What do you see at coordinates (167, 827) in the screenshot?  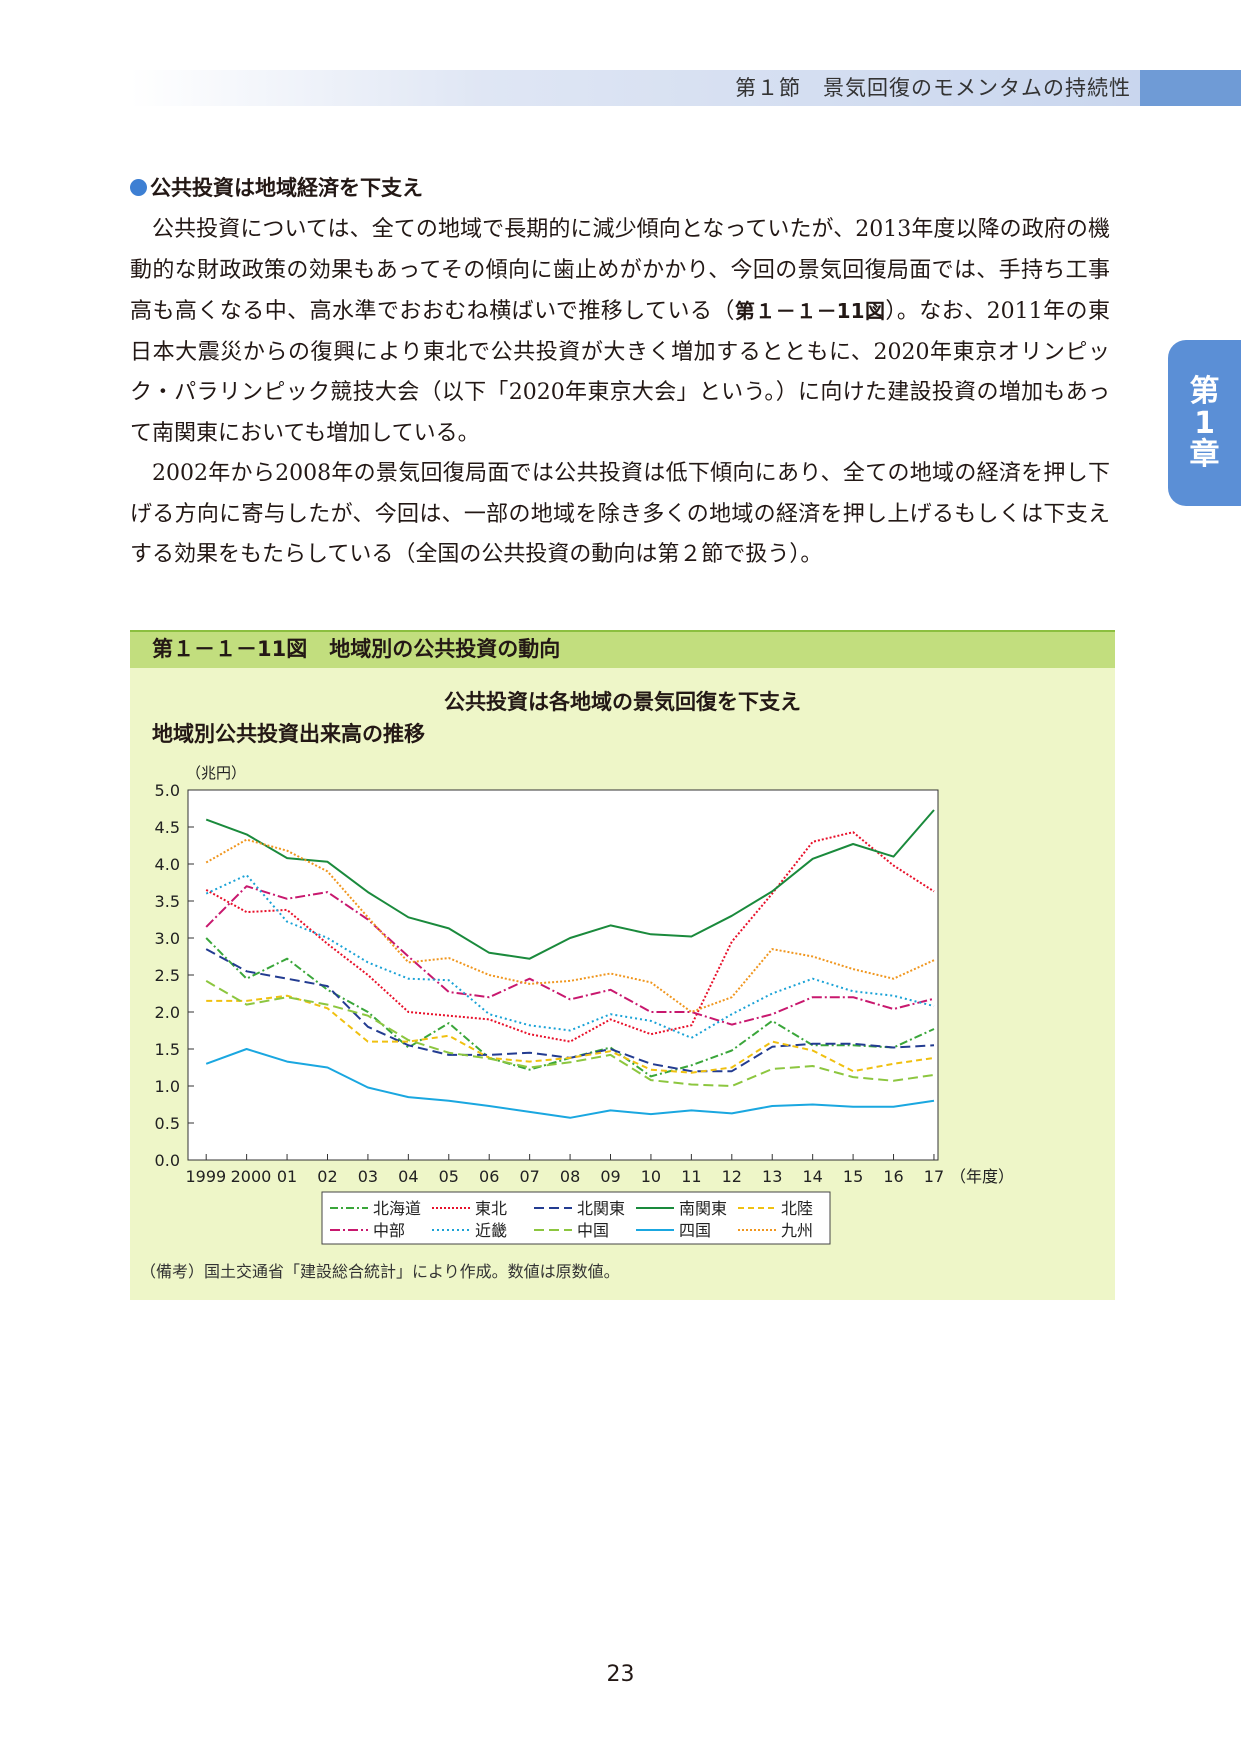 I see `y-tick-label: 4.5` at bounding box center [167, 827].